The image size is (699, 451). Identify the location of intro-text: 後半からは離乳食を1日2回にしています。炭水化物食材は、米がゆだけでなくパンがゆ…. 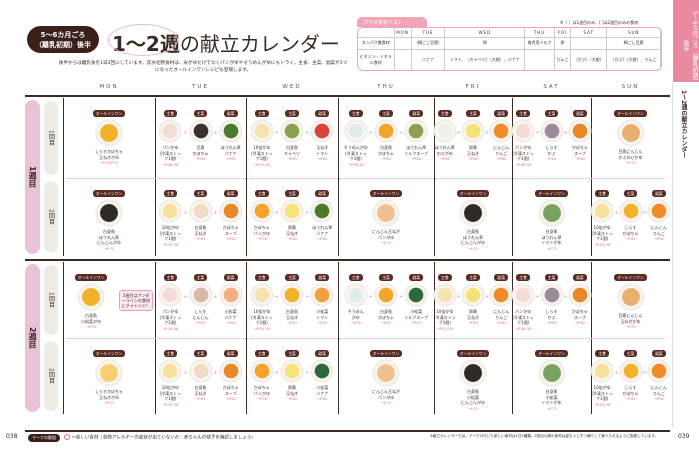
(203, 67).